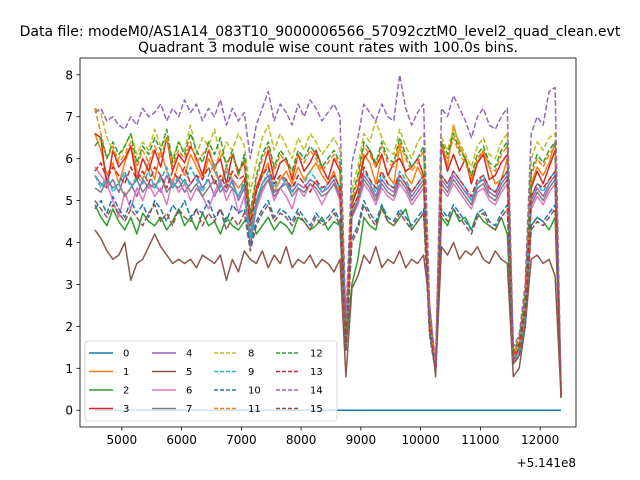 The height and width of the screenshot is (480, 640). Describe the element at coordinates (316, 409) in the screenshot. I see `legend-label-15: 15` at that location.